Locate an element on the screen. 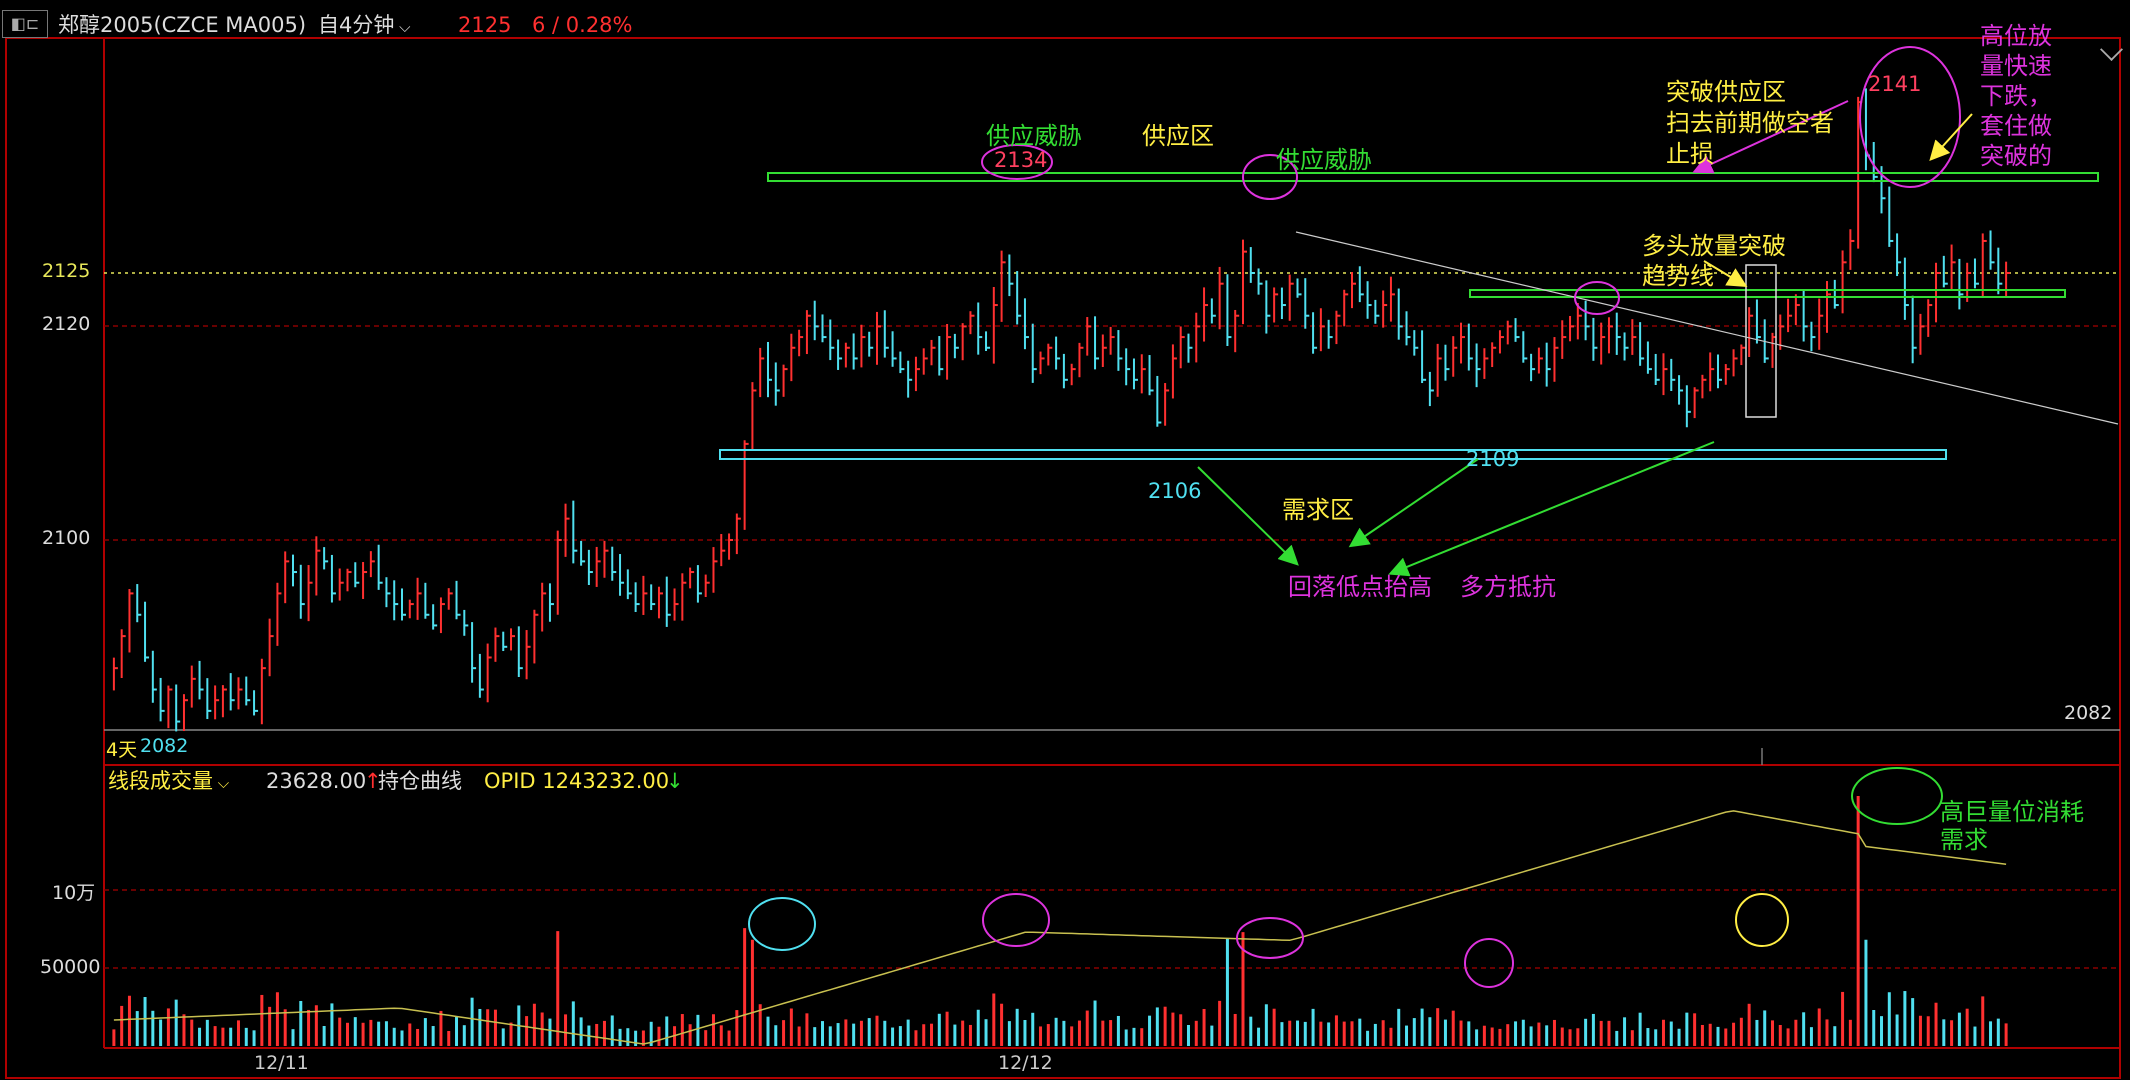 The image size is (2130, 1080). y-tick-2125: 2125 is located at coordinates (66, 271).